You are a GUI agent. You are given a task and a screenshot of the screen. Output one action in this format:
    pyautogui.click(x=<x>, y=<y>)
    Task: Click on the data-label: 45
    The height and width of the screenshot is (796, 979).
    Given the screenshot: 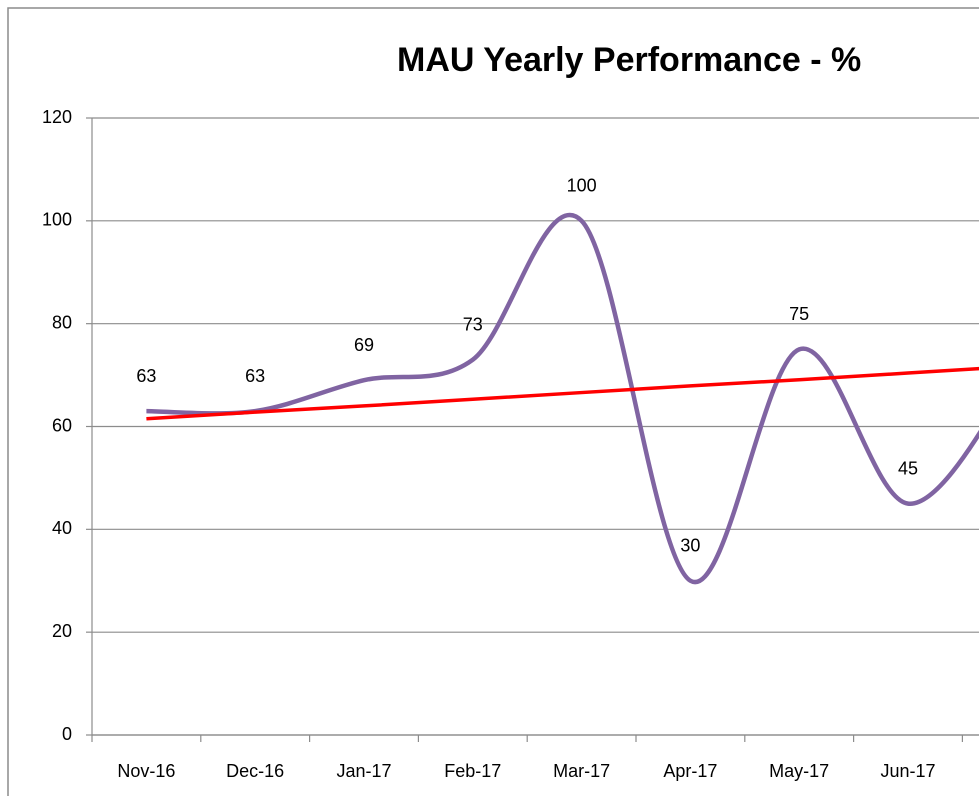 What is the action you would take?
    pyautogui.click(x=908, y=468)
    